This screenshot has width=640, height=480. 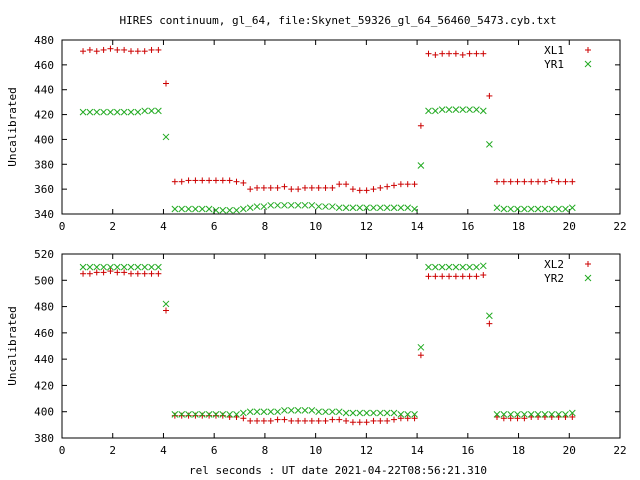 I want to click on top-legend-label-xl1: XL1, so click(x=554, y=50).